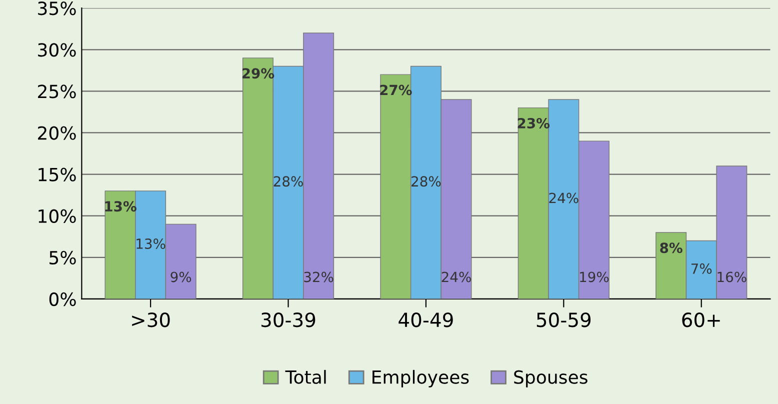 Image resolution: width=778 pixels, height=404 pixels. What do you see at coordinates (63, 257) in the screenshot?
I see `y-tick-label: 5%` at bounding box center [63, 257].